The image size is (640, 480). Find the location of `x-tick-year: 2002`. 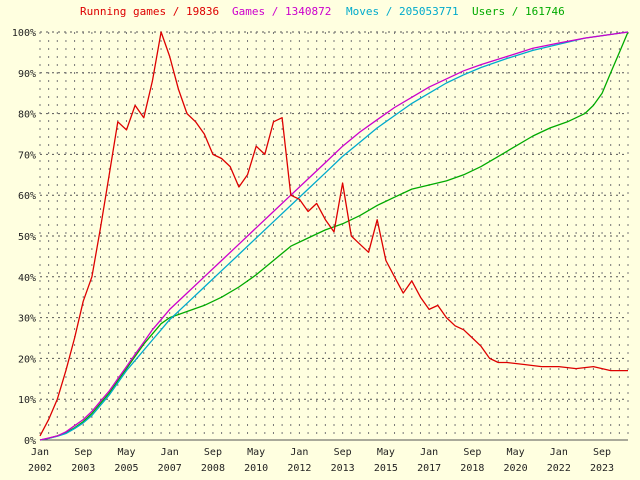

x-tick-year: 2002 is located at coordinates (40, 468).